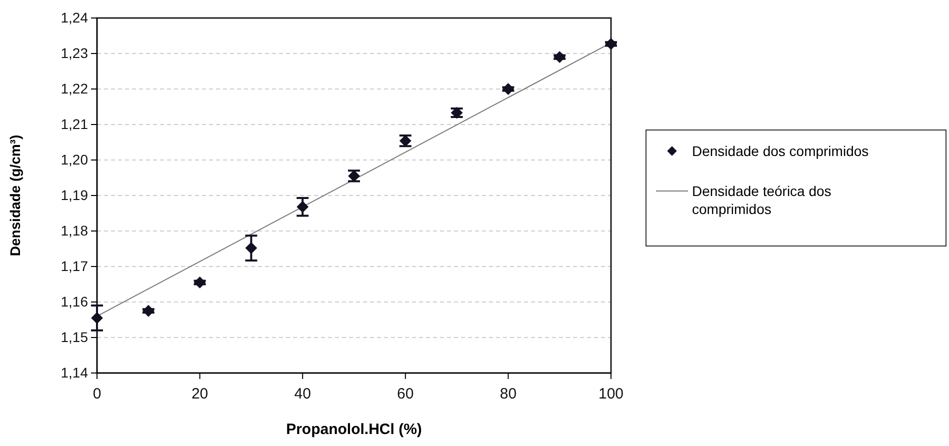 The width and height of the screenshot is (949, 446). Describe the element at coordinates (74, 336) in the screenshot. I see `y-tick-label: 1,15` at that location.